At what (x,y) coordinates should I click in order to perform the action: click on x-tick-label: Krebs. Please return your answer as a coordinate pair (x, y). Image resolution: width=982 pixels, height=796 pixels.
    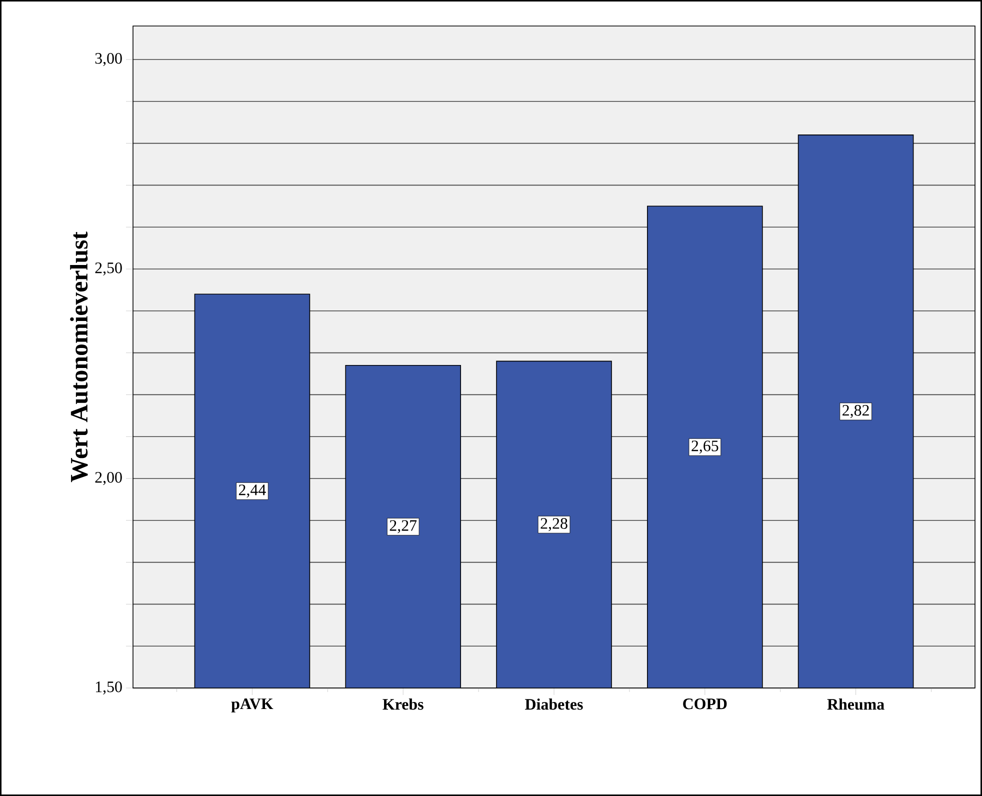
    Looking at the image, I should click on (403, 704).